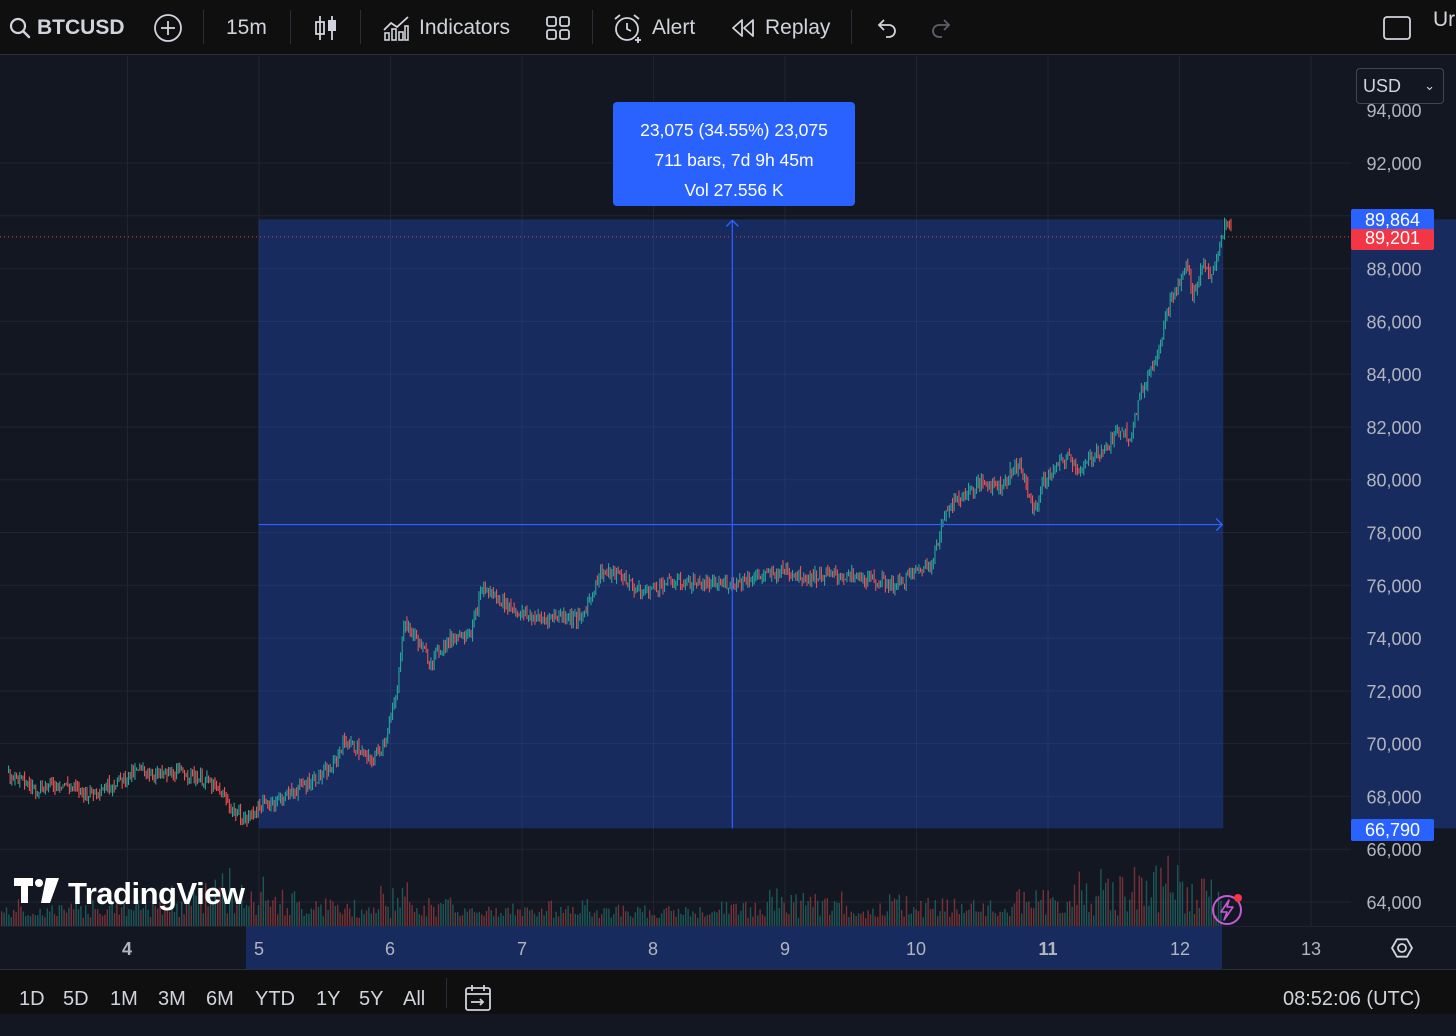 The width and height of the screenshot is (1456, 1036). Describe the element at coordinates (732, 223) in the screenshot. I see `measure-up-arrow` at that location.